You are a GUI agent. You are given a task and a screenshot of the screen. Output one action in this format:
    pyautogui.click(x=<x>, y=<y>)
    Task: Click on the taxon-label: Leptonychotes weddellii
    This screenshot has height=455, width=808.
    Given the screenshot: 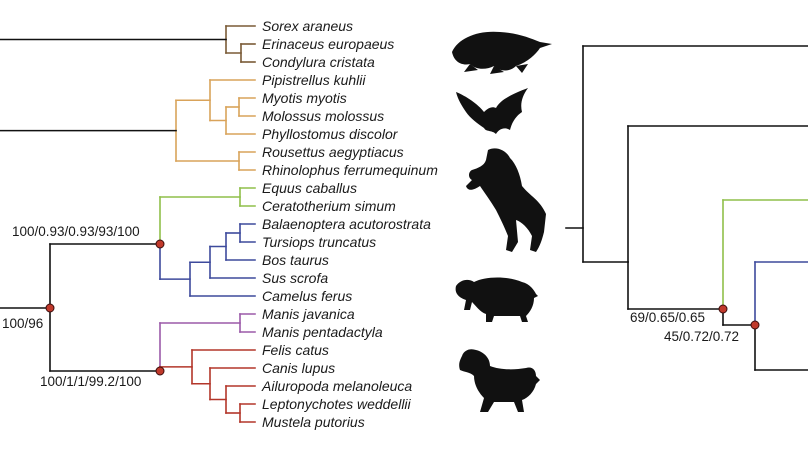 What is the action you would take?
    pyautogui.click(x=337, y=404)
    